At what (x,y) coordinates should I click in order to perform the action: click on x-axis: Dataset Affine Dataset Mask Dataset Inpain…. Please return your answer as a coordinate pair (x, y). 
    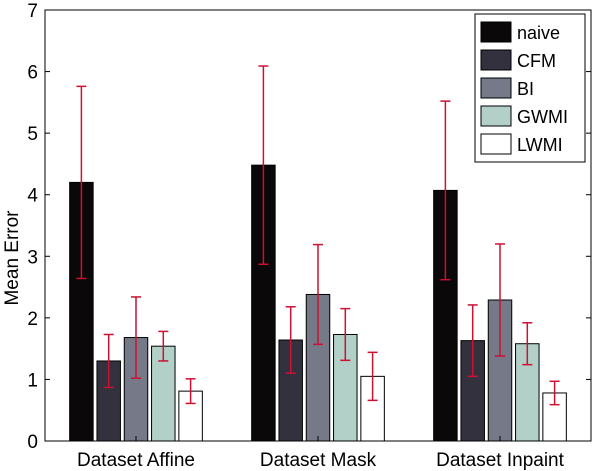
    Looking at the image, I should click on (321, 453).